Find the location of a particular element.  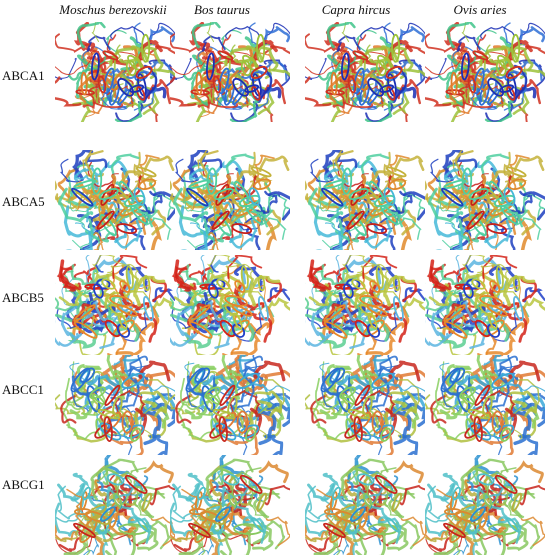

structure-abca5-bos-taurus is located at coordinates (230, 200).